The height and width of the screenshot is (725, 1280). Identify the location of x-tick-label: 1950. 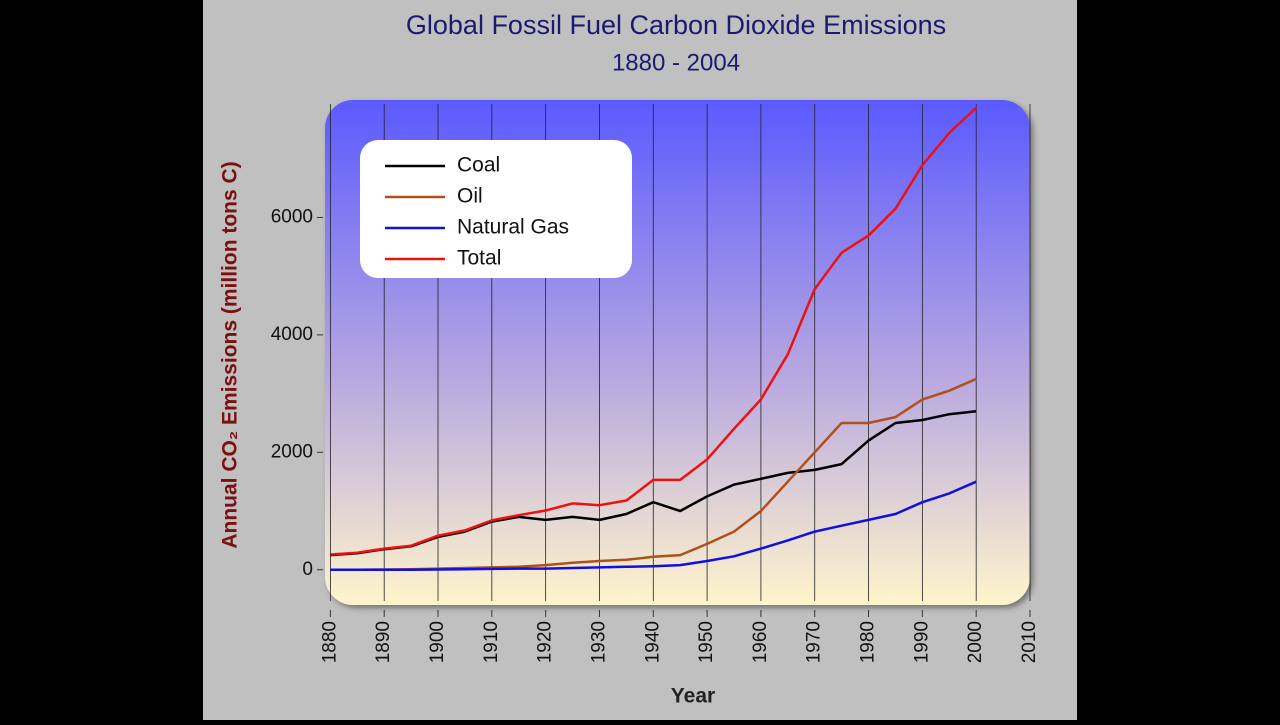
(706, 642).